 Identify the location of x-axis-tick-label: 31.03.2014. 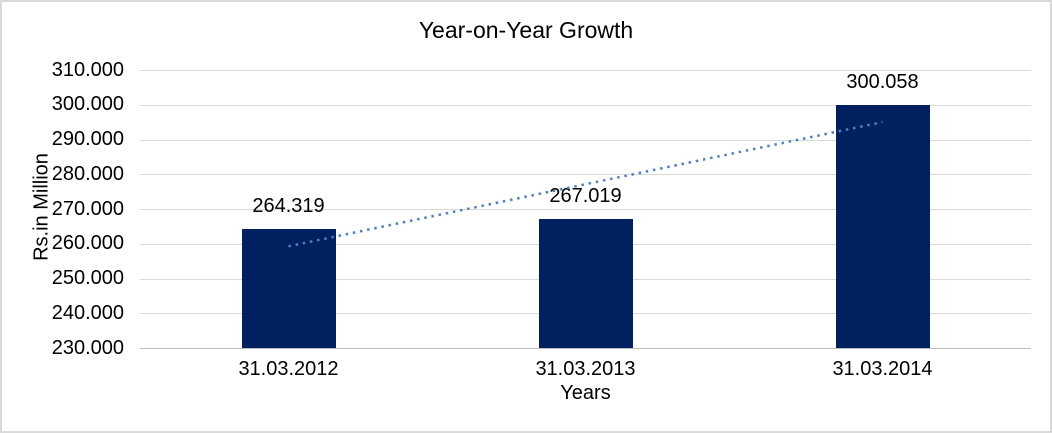
(882, 369).